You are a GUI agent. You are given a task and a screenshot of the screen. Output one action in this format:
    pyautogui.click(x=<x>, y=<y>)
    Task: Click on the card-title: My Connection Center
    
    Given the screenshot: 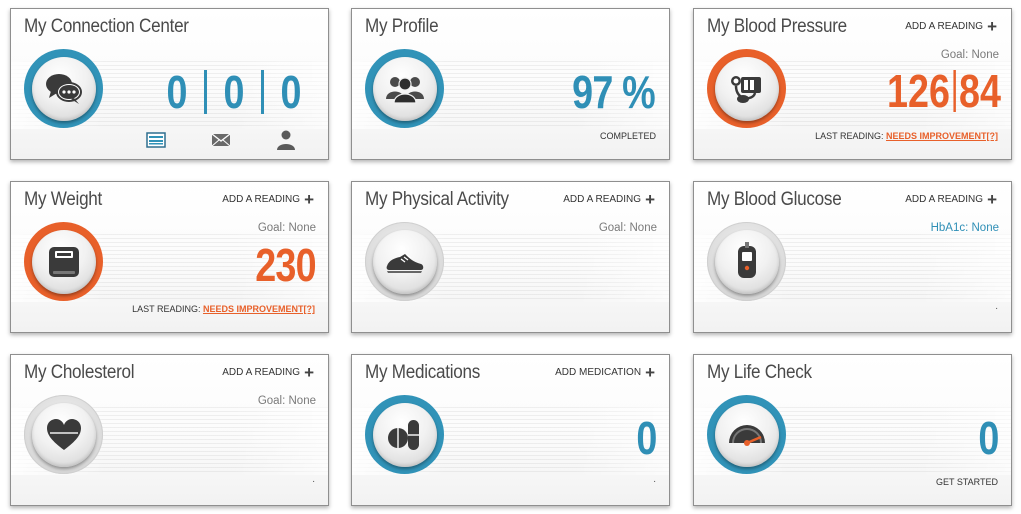 What is the action you would take?
    pyautogui.click(x=106, y=26)
    